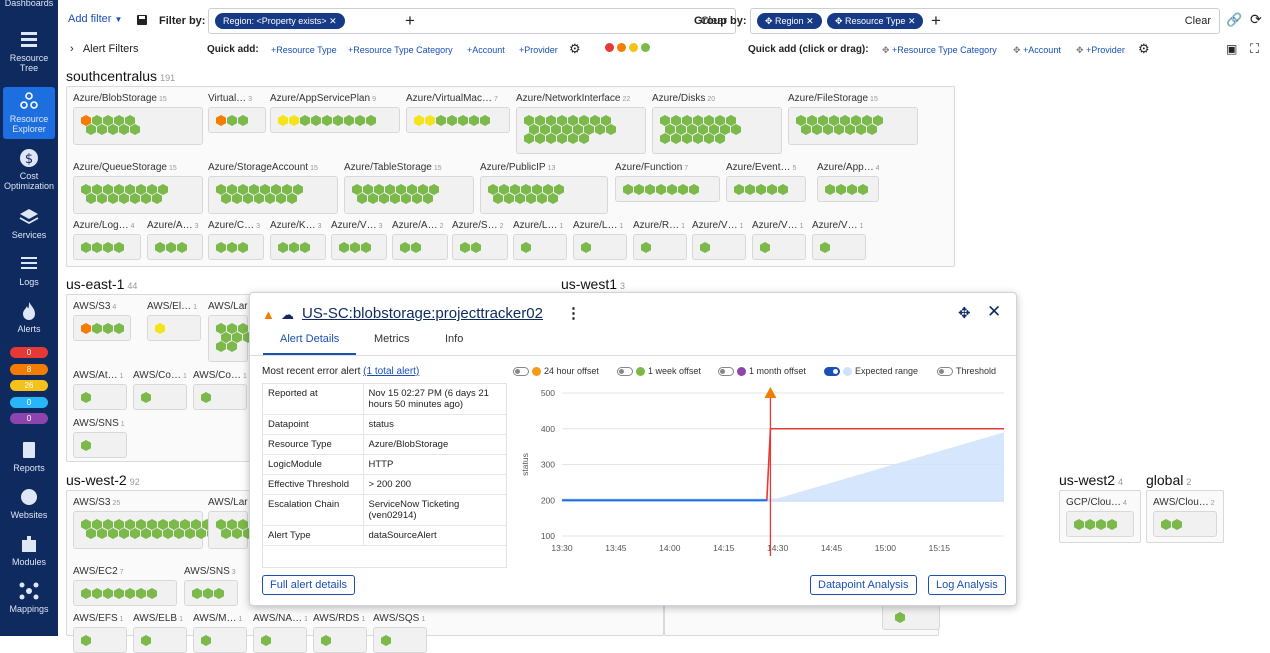  What do you see at coordinates (911, 21) in the screenshot?
I see `close-icon: ✕` at bounding box center [911, 21].